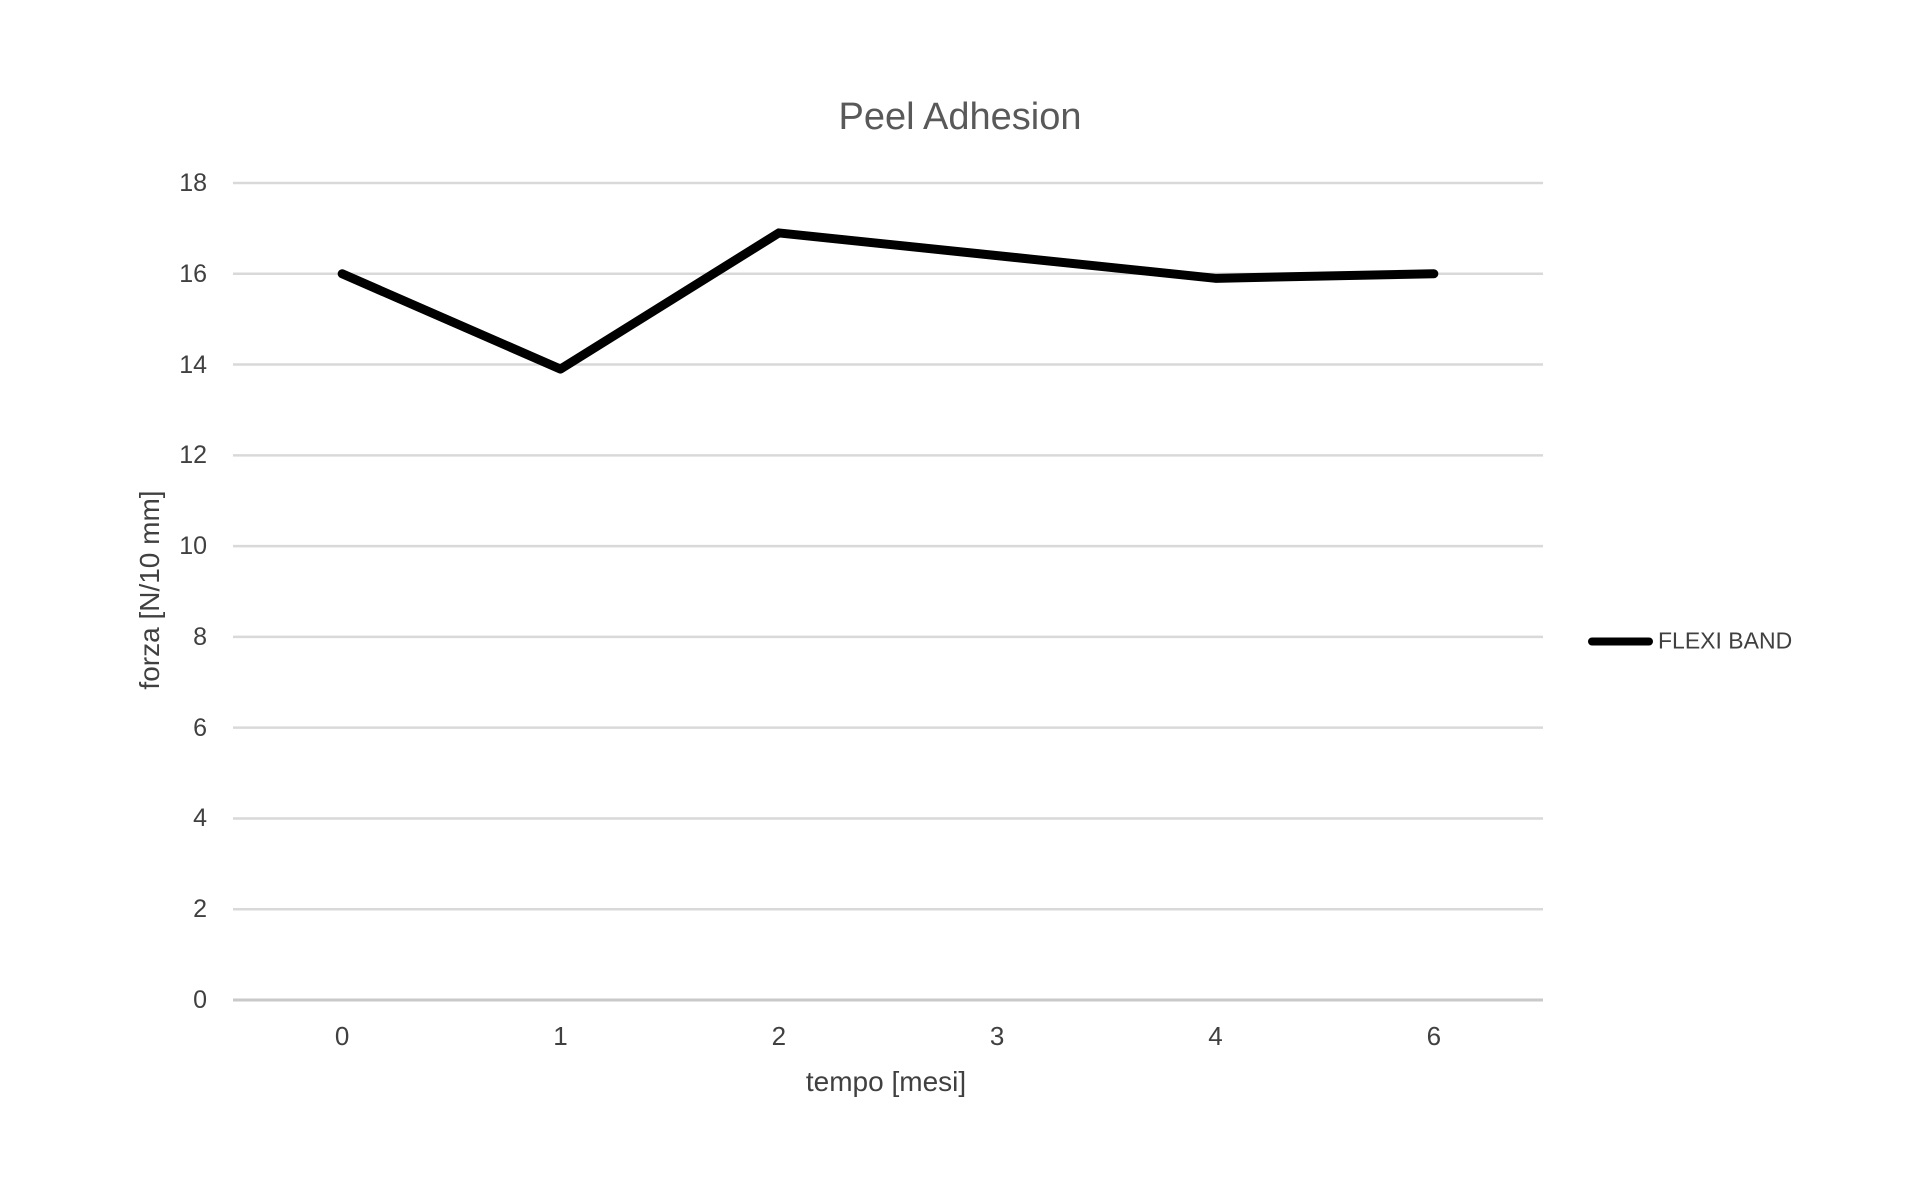 The height and width of the screenshot is (1200, 1920). Describe the element at coordinates (149, 590) in the screenshot. I see `y-axis-title: forza [N/10 mm]` at that location.